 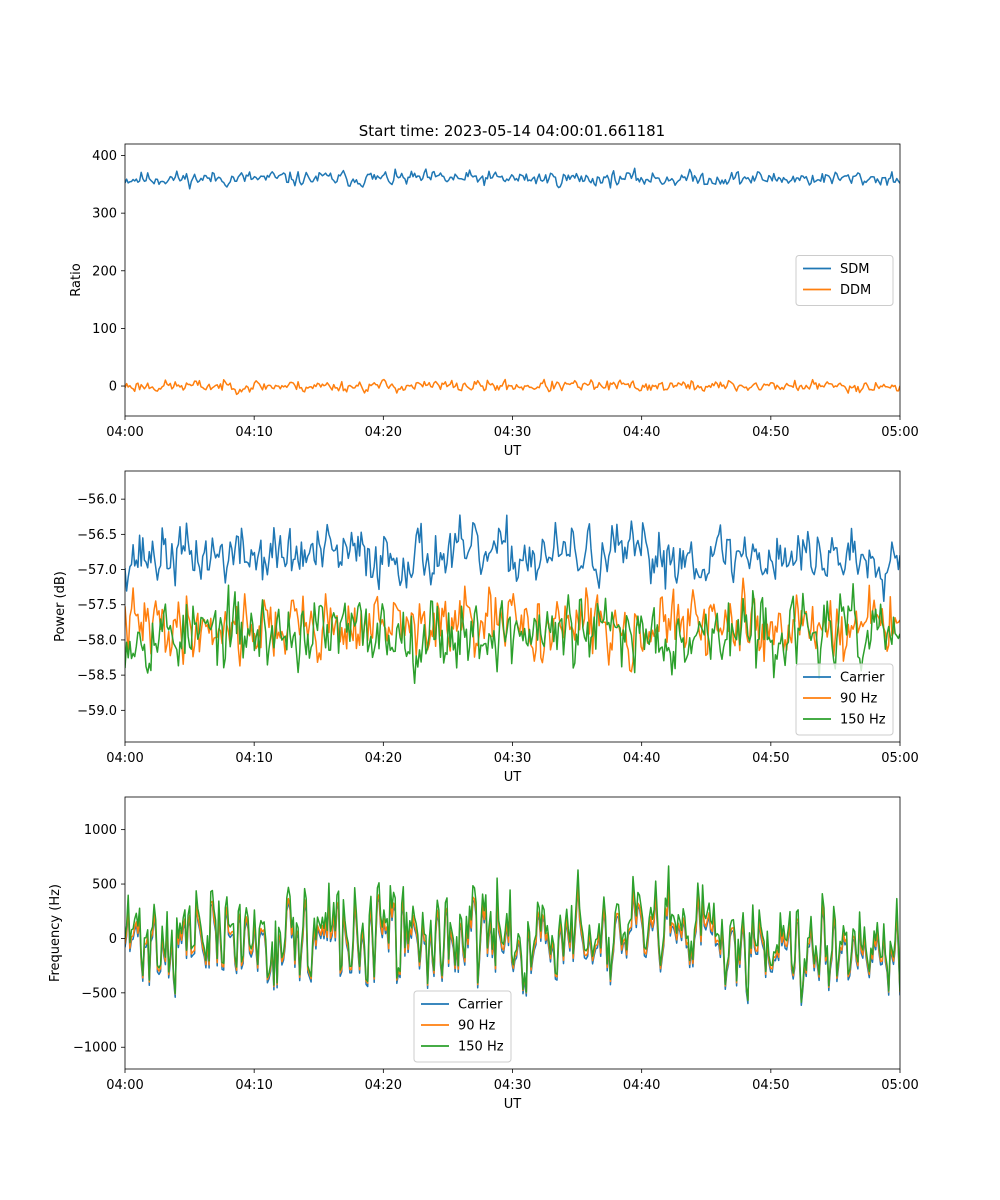 What do you see at coordinates (512, 178) in the screenshot?
I see `series-line-sdm` at bounding box center [512, 178].